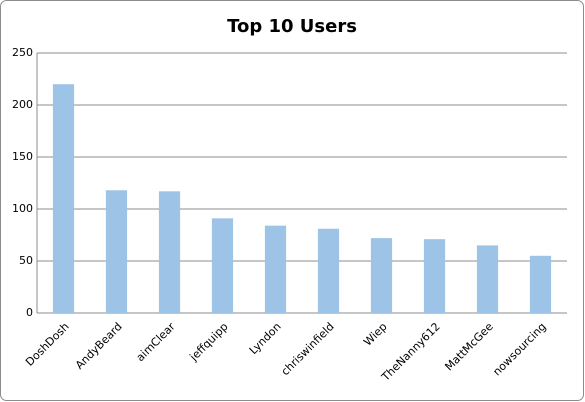  Describe the element at coordinates (292, 26) in the screenshot. I see `chart-title: Top 10 Users` at that location.